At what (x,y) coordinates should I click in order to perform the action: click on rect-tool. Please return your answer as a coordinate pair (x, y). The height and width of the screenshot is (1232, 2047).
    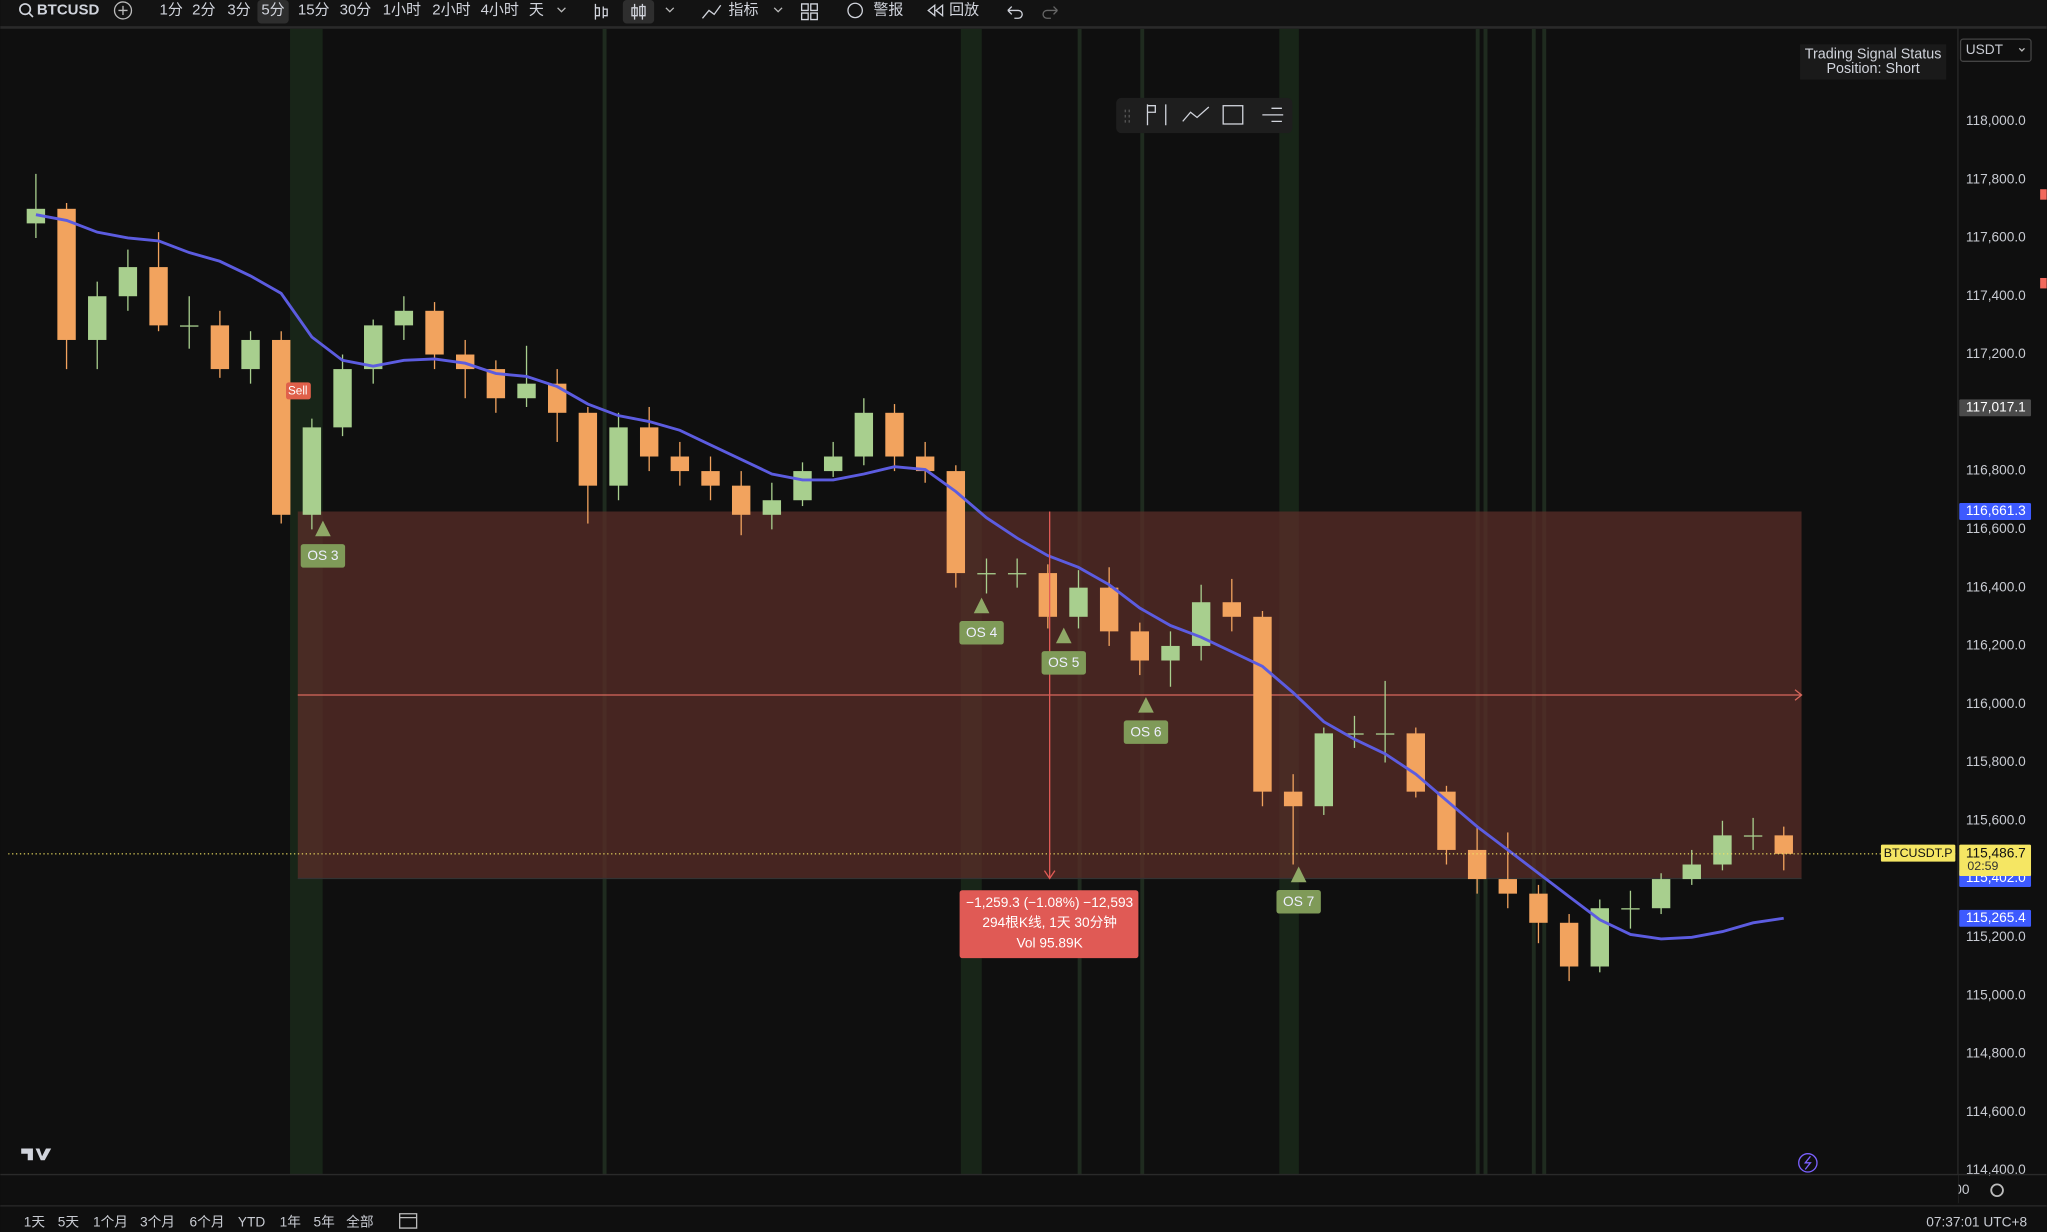
    Looking at the image, I should click on (1233, 115).